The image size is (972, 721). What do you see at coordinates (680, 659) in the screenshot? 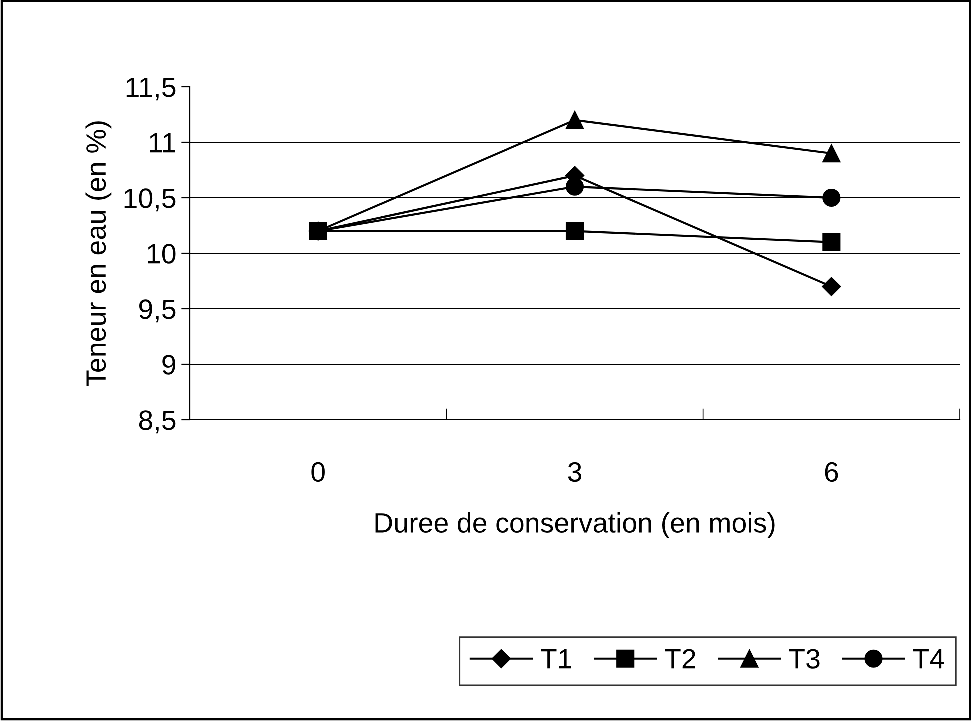
I see `legend-label: T2` at bounding box center [680, 659].